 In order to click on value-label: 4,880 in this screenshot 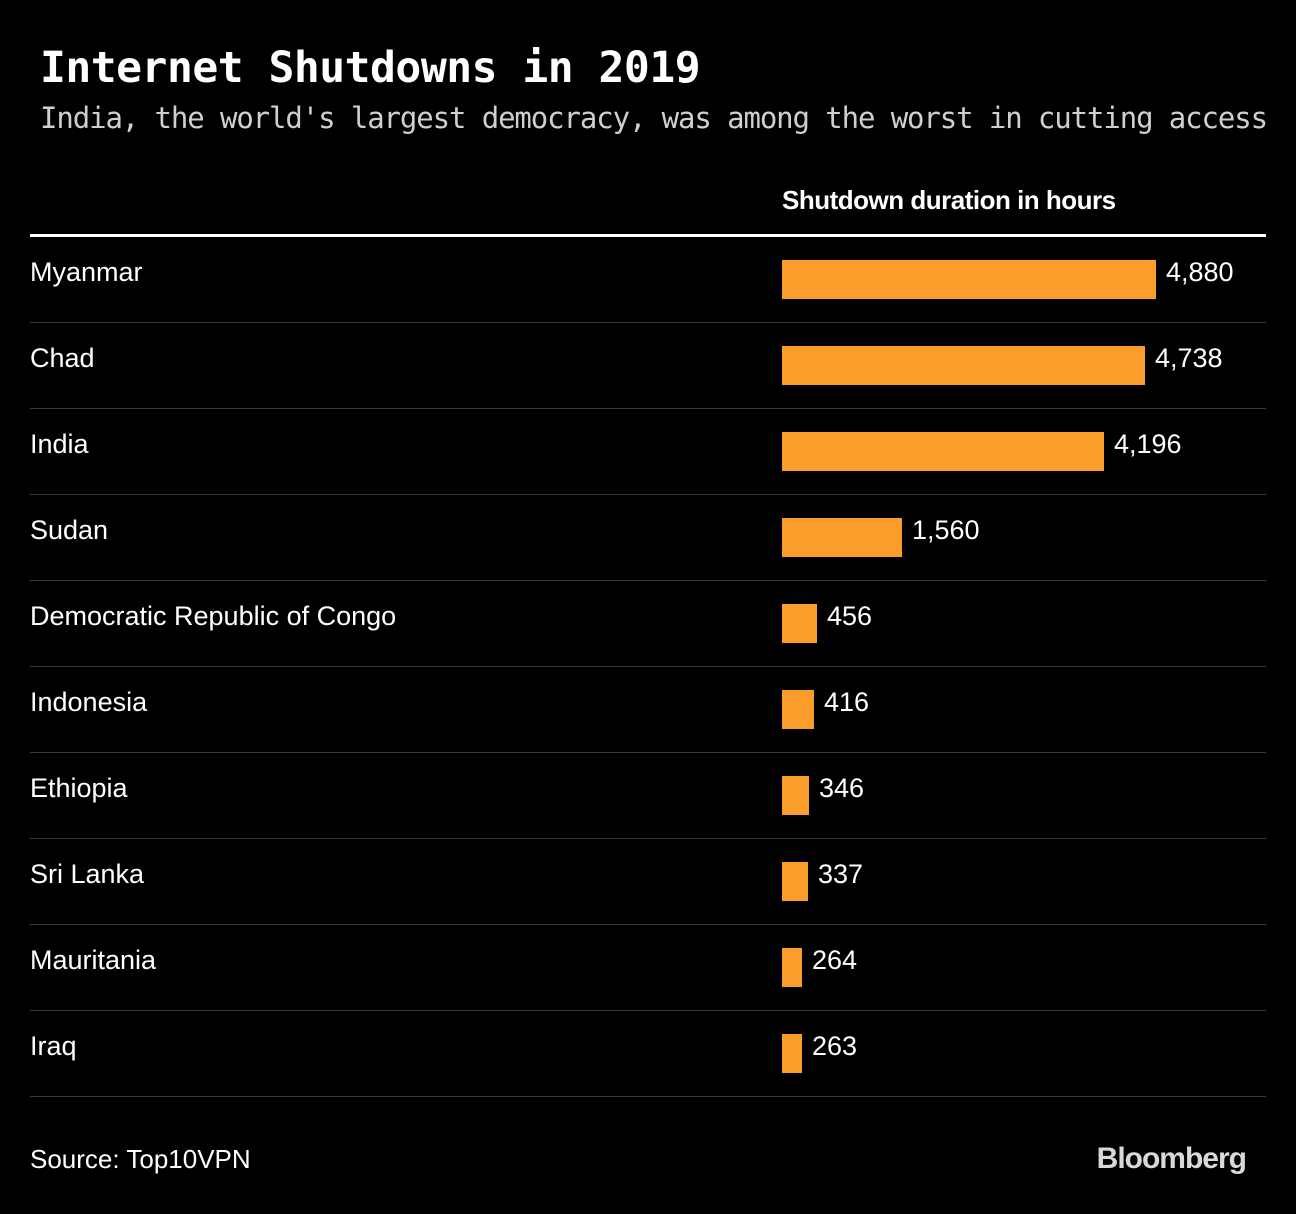, I will do `click(1200, 272)`.